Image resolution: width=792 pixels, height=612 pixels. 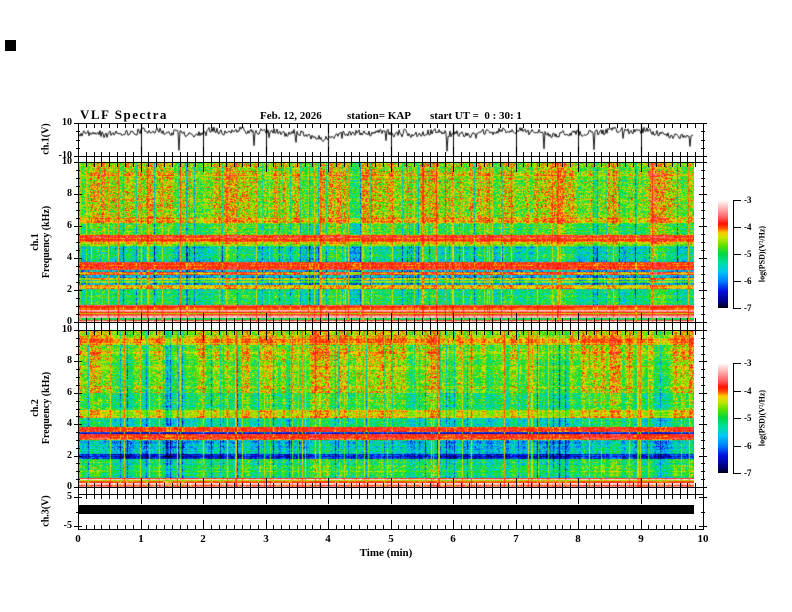 I want to click on colorbar-tick-label: -6, so click(x=748, y=281).